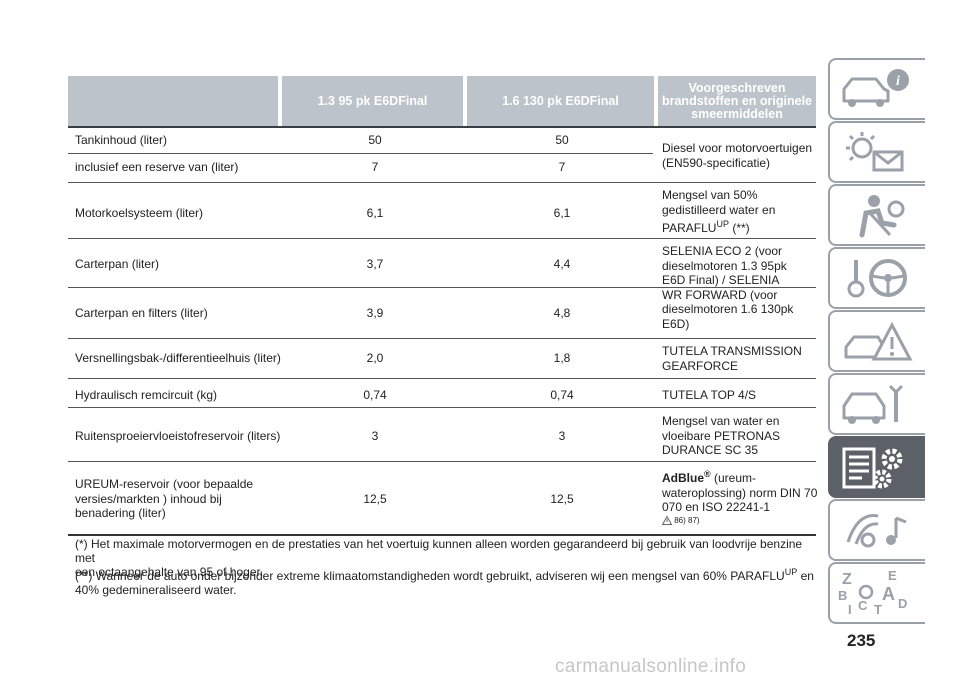 This screenshot has width=960, height=683. I want to click on index-letter: A, so click(888, 594).